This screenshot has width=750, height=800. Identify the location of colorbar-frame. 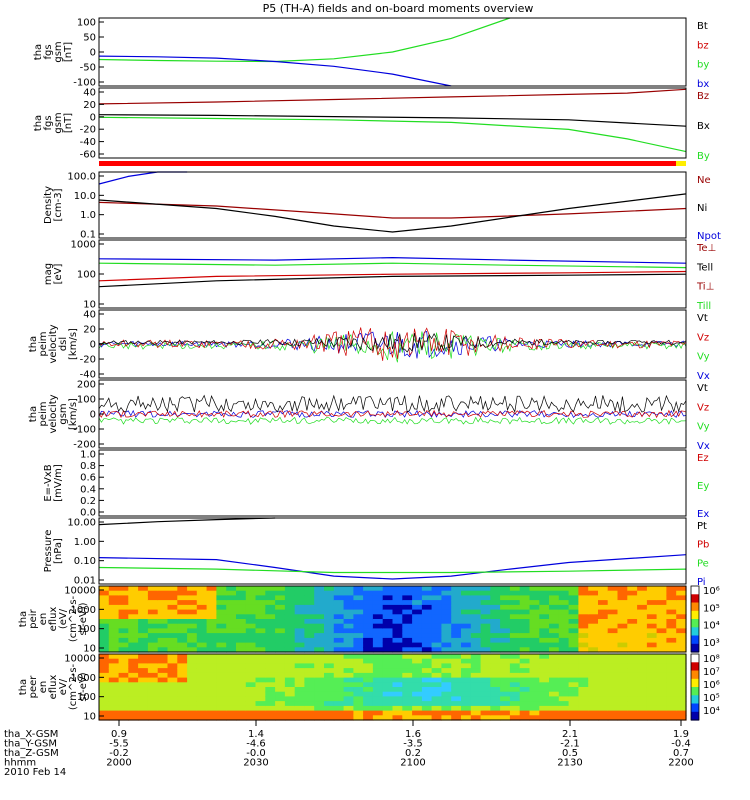
(695, 687).